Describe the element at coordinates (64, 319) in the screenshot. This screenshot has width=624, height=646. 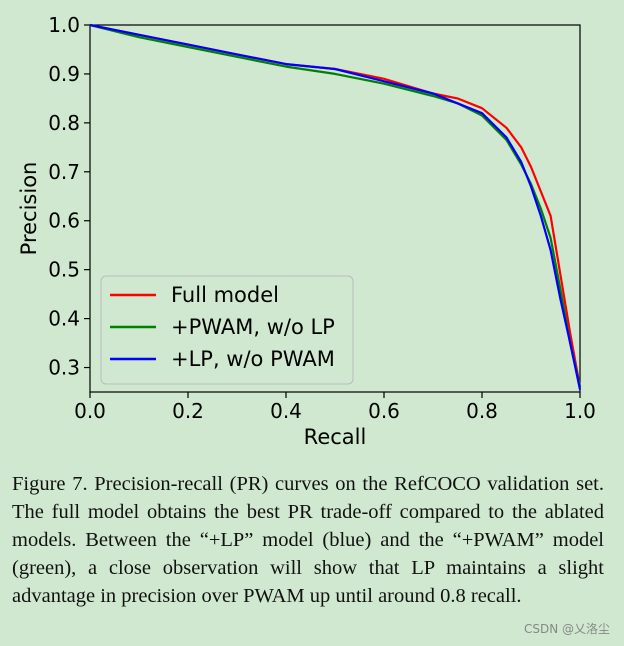
I see `y-tick-label: 0.4` at that location.